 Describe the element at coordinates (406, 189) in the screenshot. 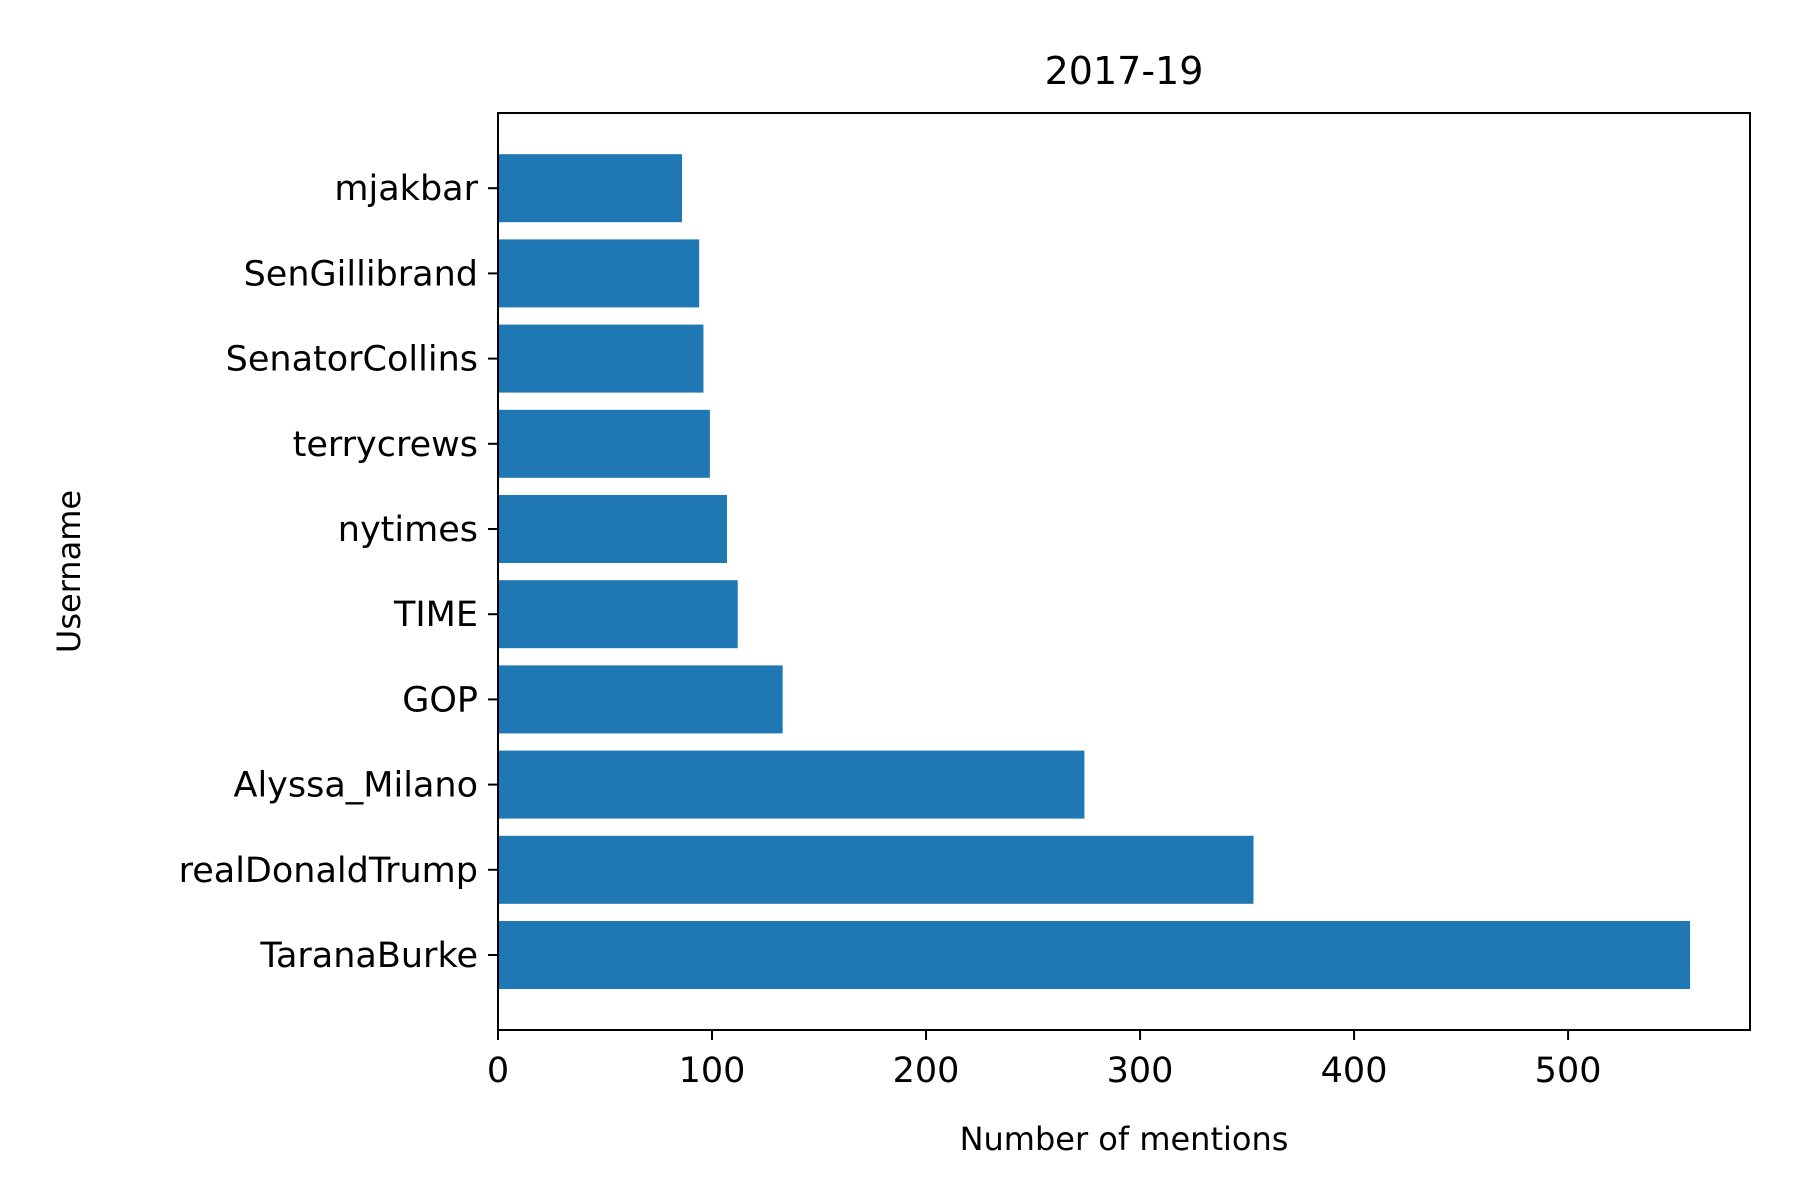

I see `y-tick-label: mjakbar` at that location.